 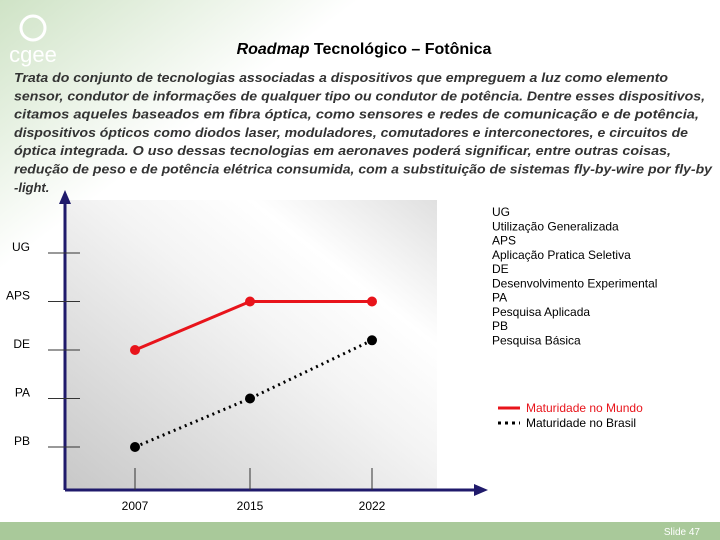 What do you see at coordinates (584, 408) in the screenshot?
I see `legend-label: Maturidade no Mundo` at bounding box center [584, 408].